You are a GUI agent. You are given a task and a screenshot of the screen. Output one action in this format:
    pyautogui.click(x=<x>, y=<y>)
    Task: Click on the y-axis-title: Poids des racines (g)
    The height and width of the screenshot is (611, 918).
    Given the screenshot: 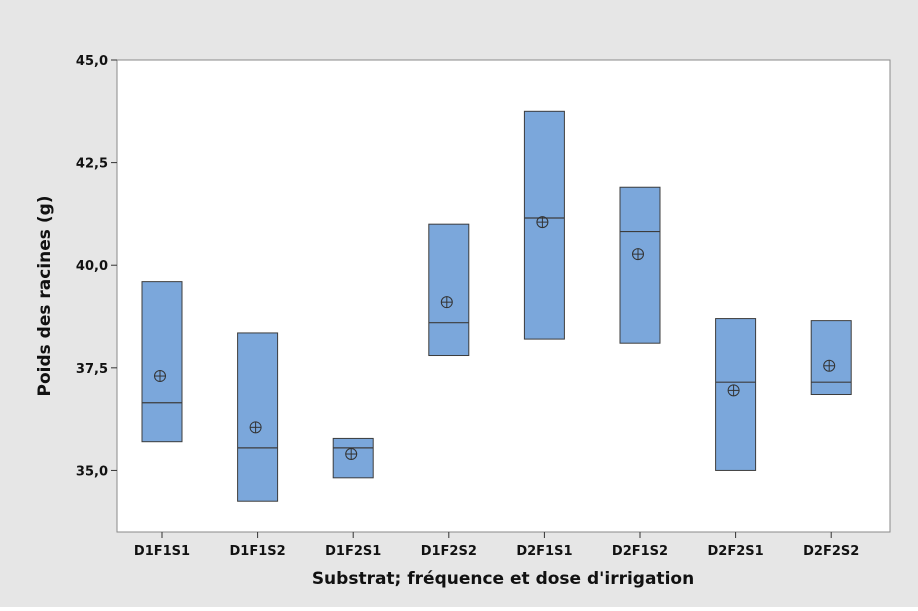 What is the action you would take?
    pyautogui.click(x=45, y=295)
    